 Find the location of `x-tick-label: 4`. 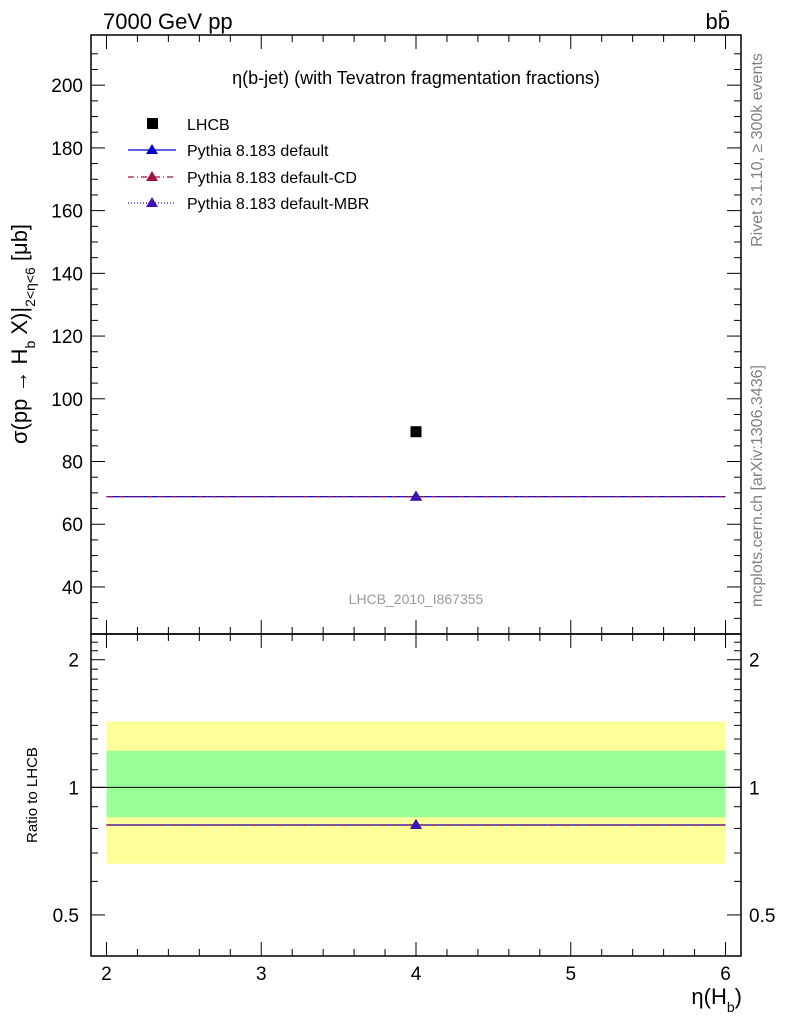

x-tick-label: 4 is located at coordinates (416, 974).